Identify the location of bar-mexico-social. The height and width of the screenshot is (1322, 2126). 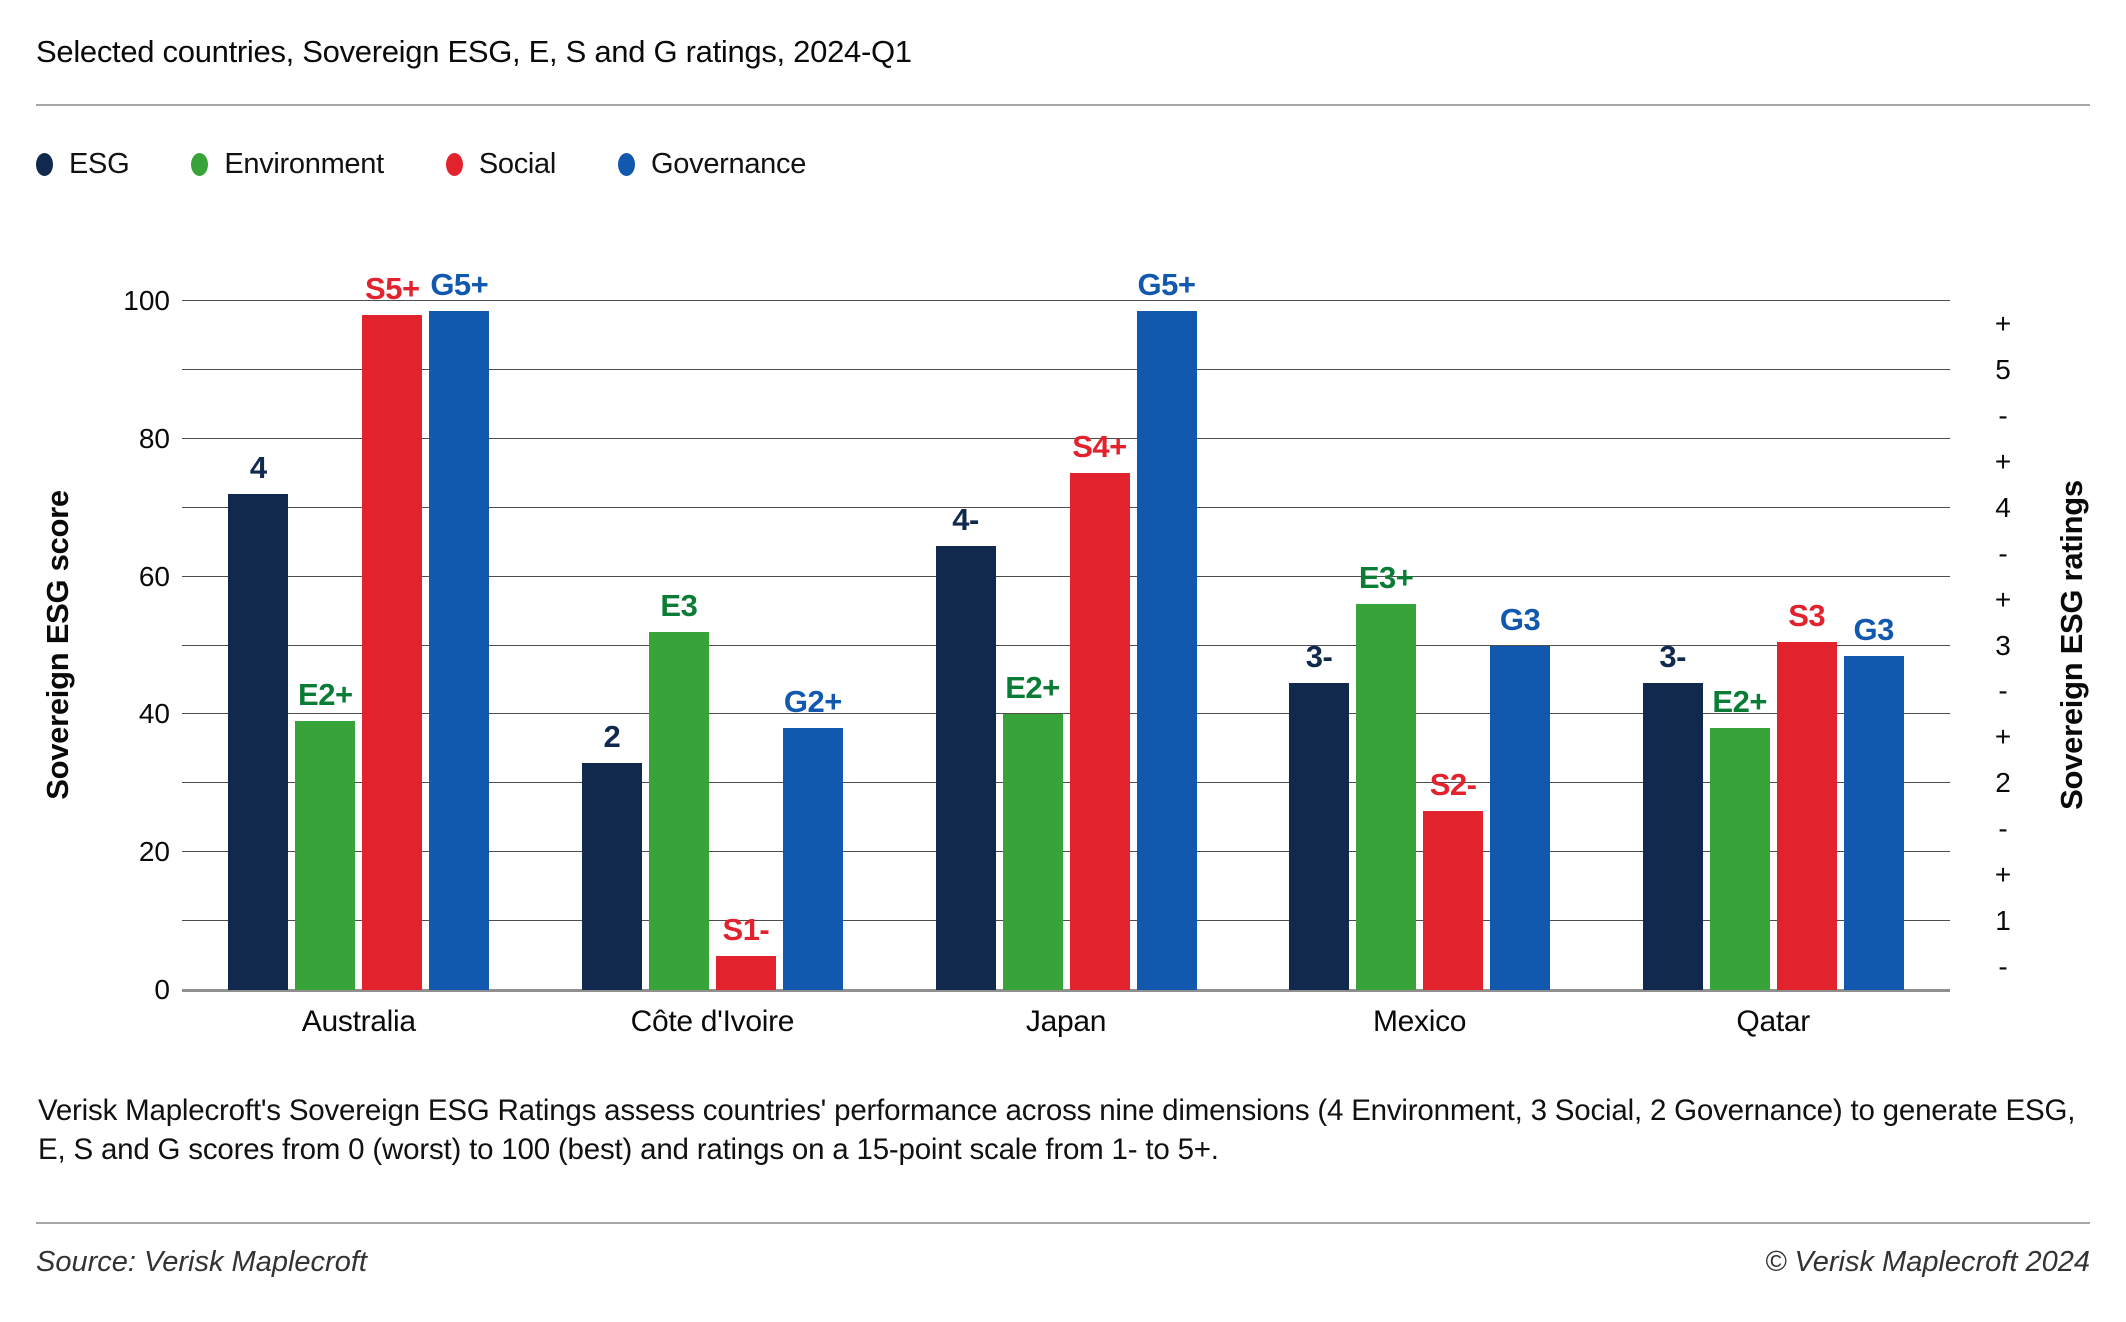
(1453, 900).